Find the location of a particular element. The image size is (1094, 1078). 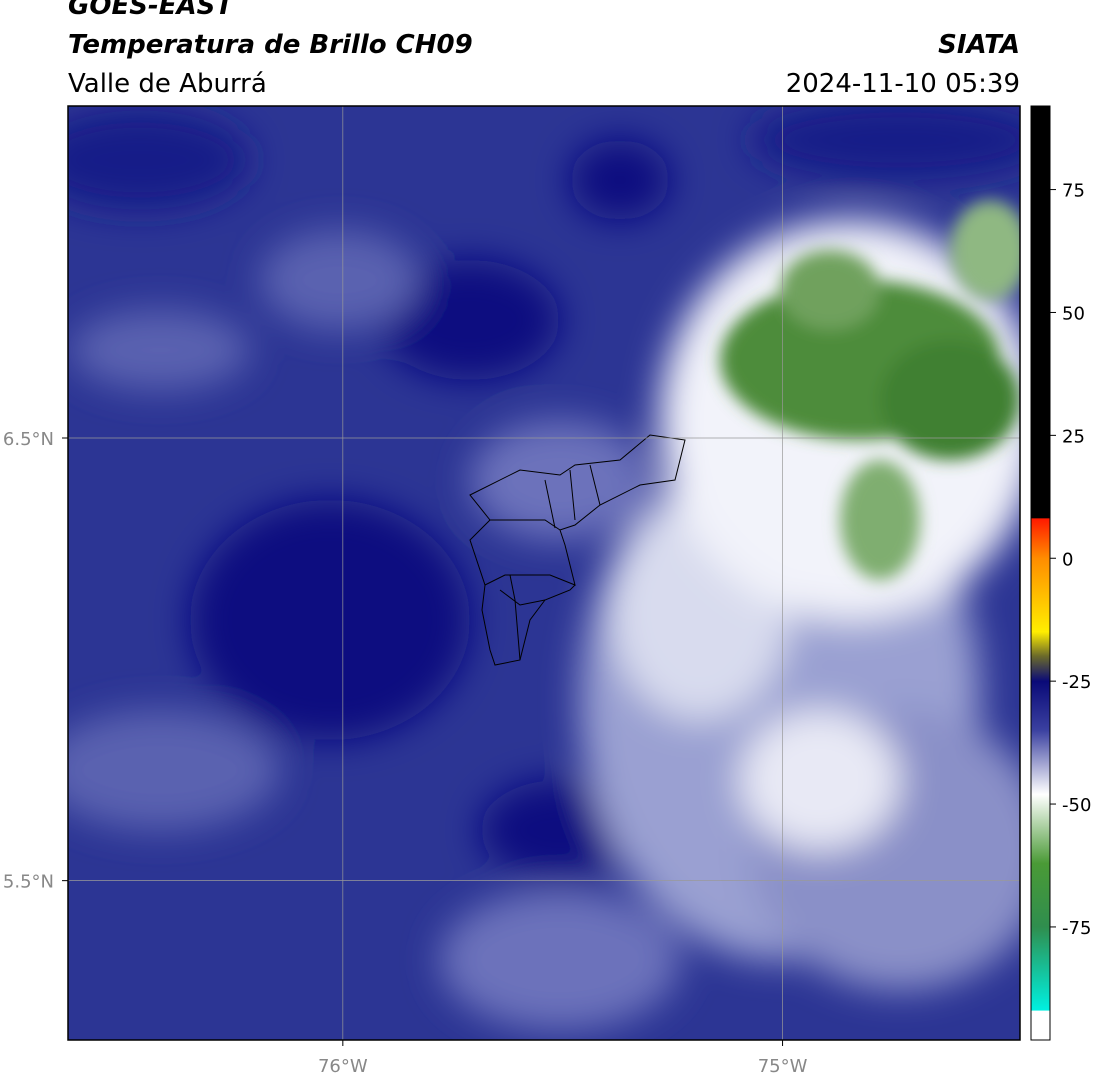

colorbar-tick-label: -50 is located at coordinates (1076, 805).